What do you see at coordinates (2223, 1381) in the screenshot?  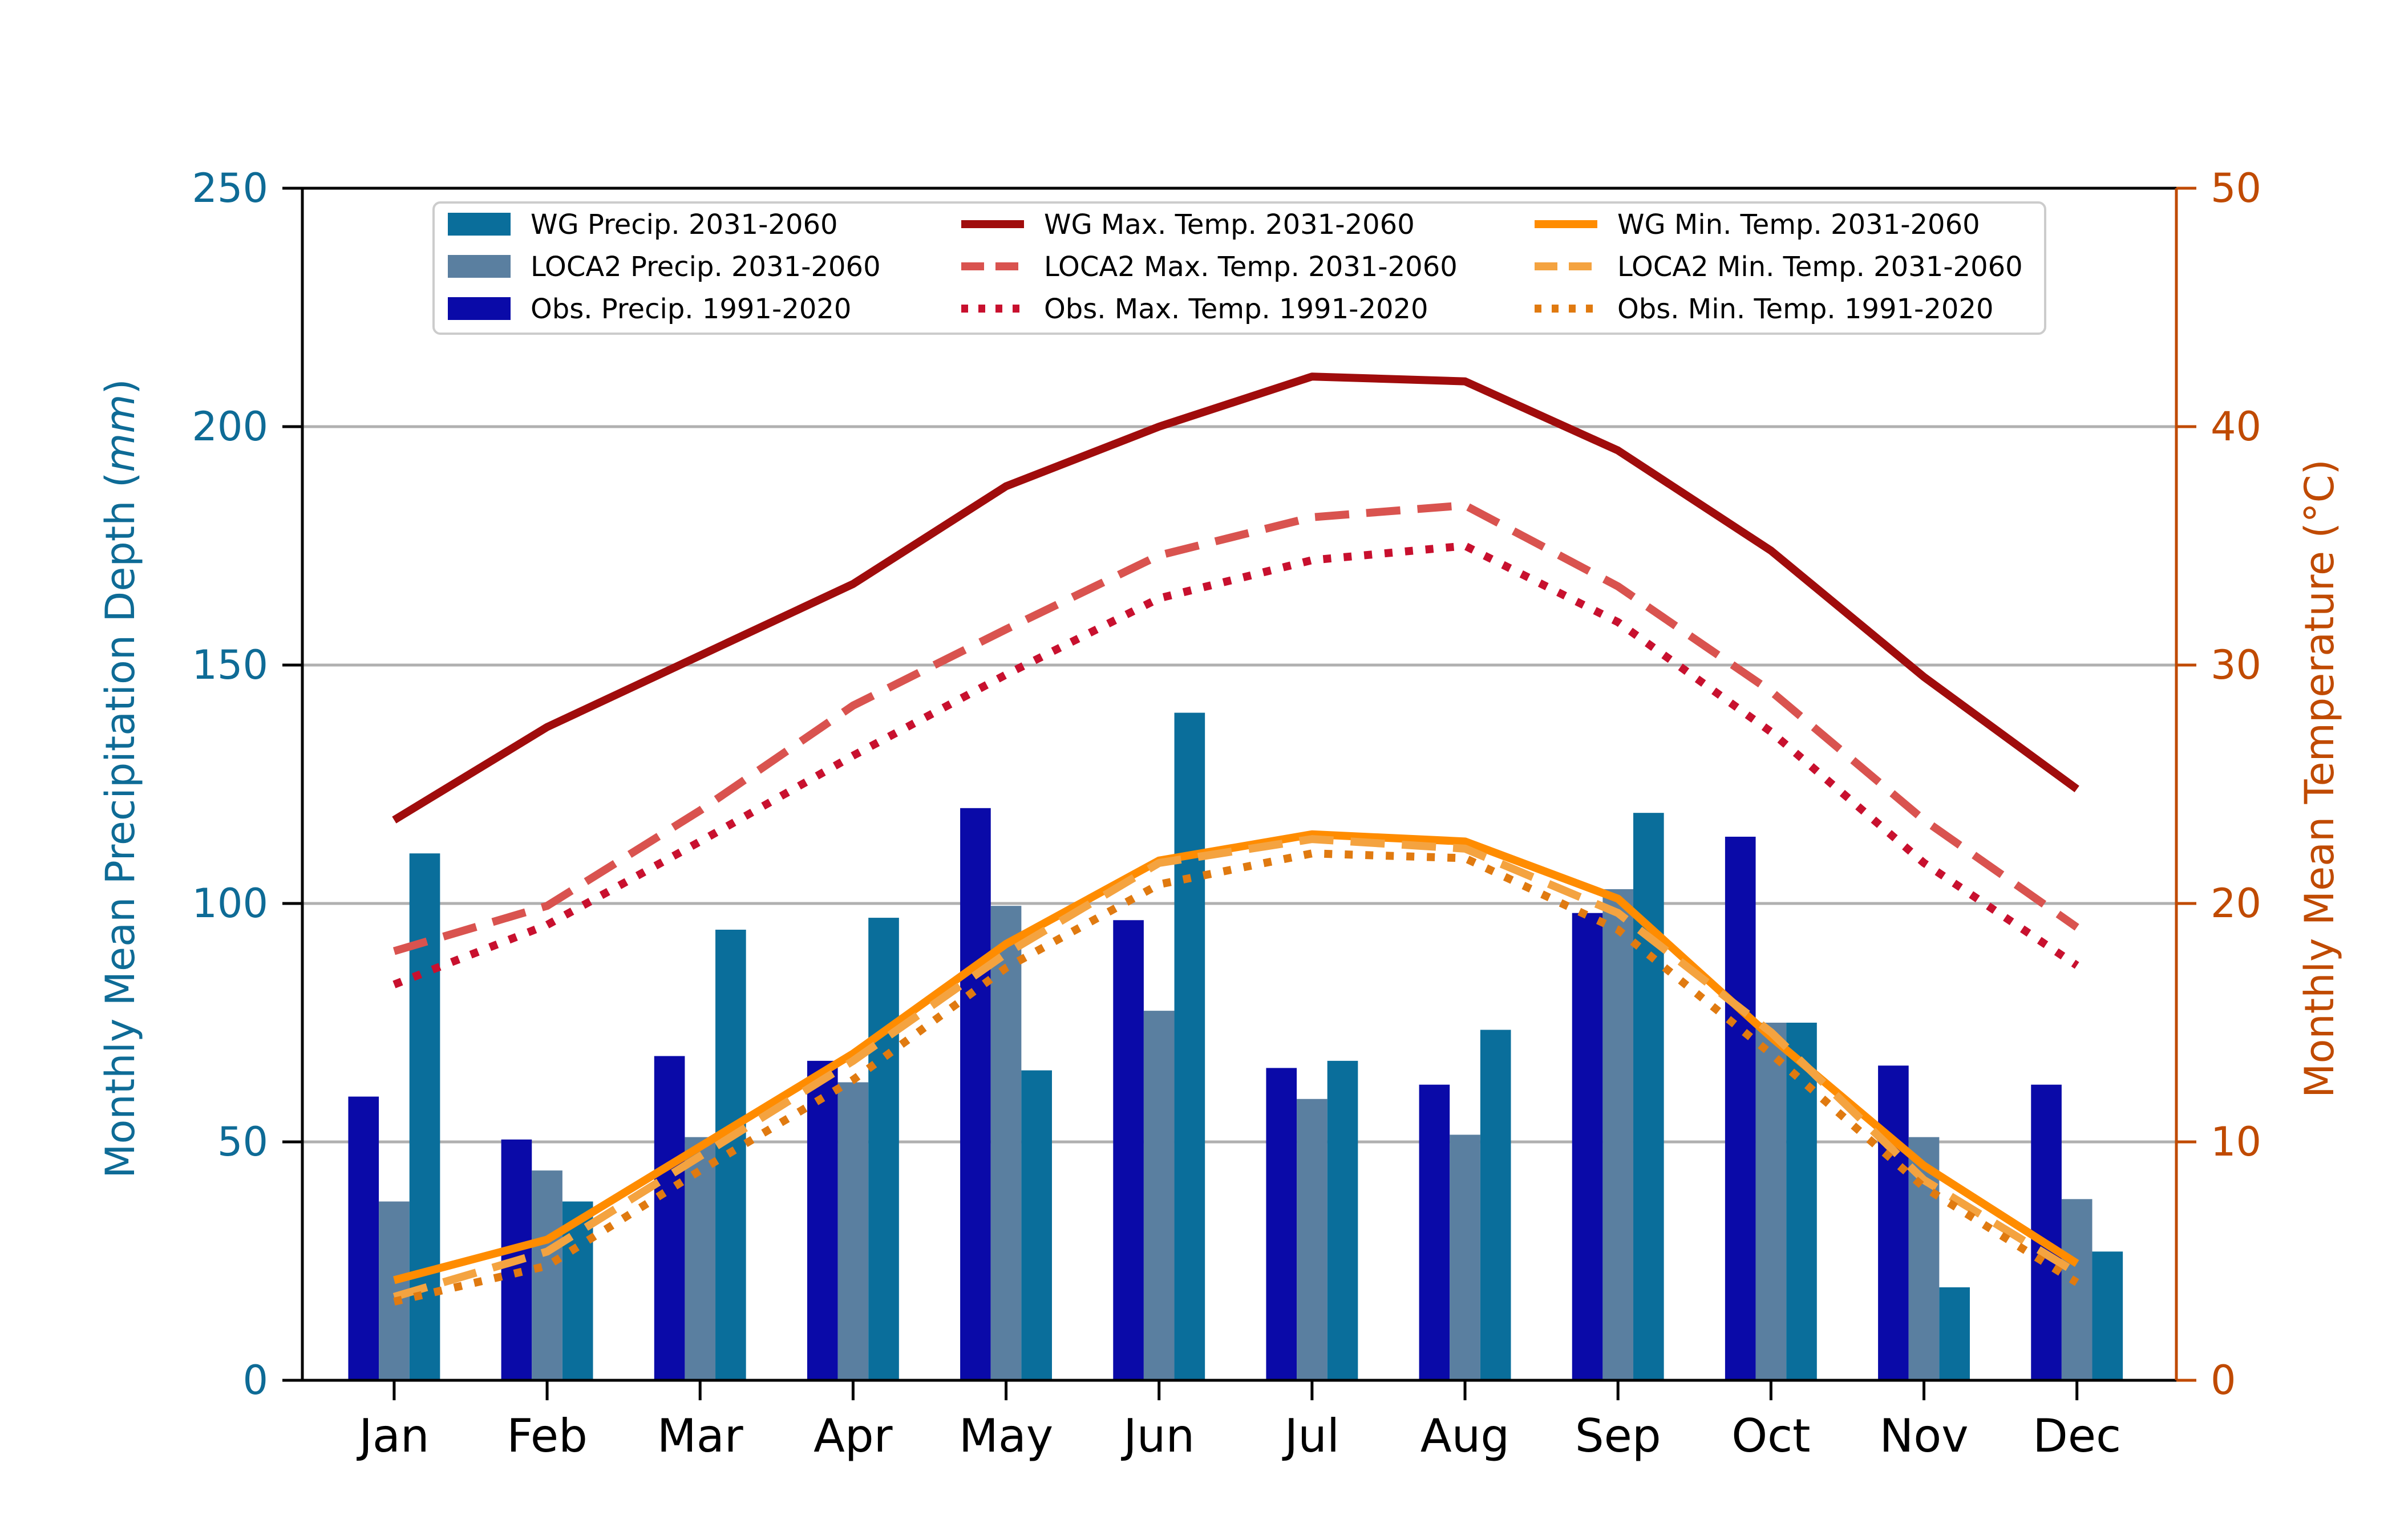 I see `right-tick-label-0: 0` at bounding box center [2223, 1381].